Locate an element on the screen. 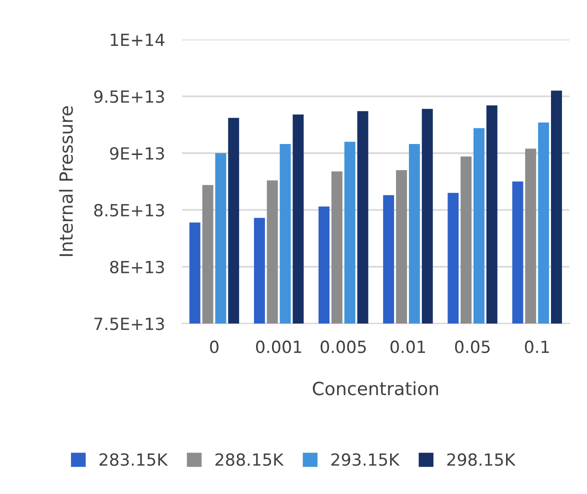  x-tick-label: 0.1 is located at coordinates (536, 347).